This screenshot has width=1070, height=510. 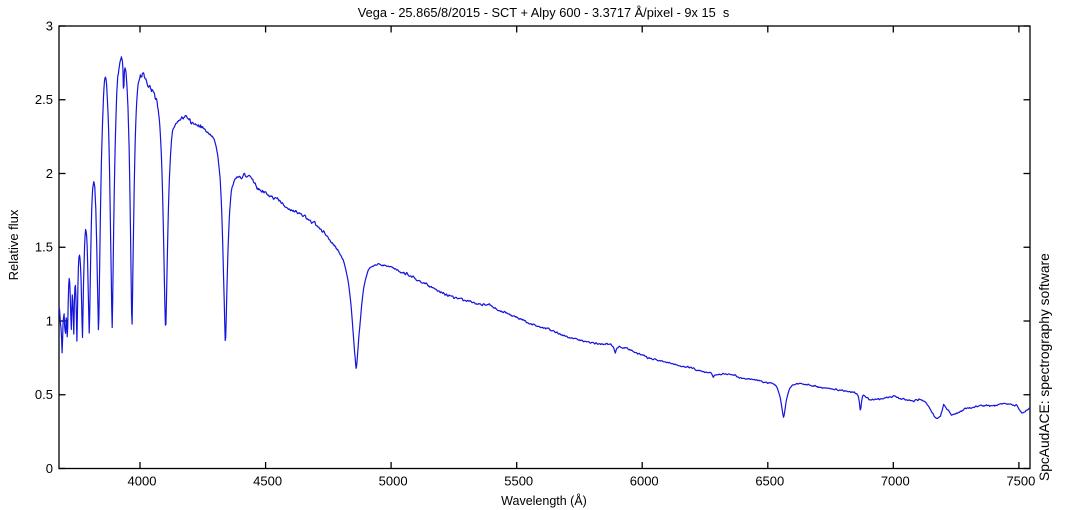 I want to click on svg-text: 0.5, so click(x=44, y=394).